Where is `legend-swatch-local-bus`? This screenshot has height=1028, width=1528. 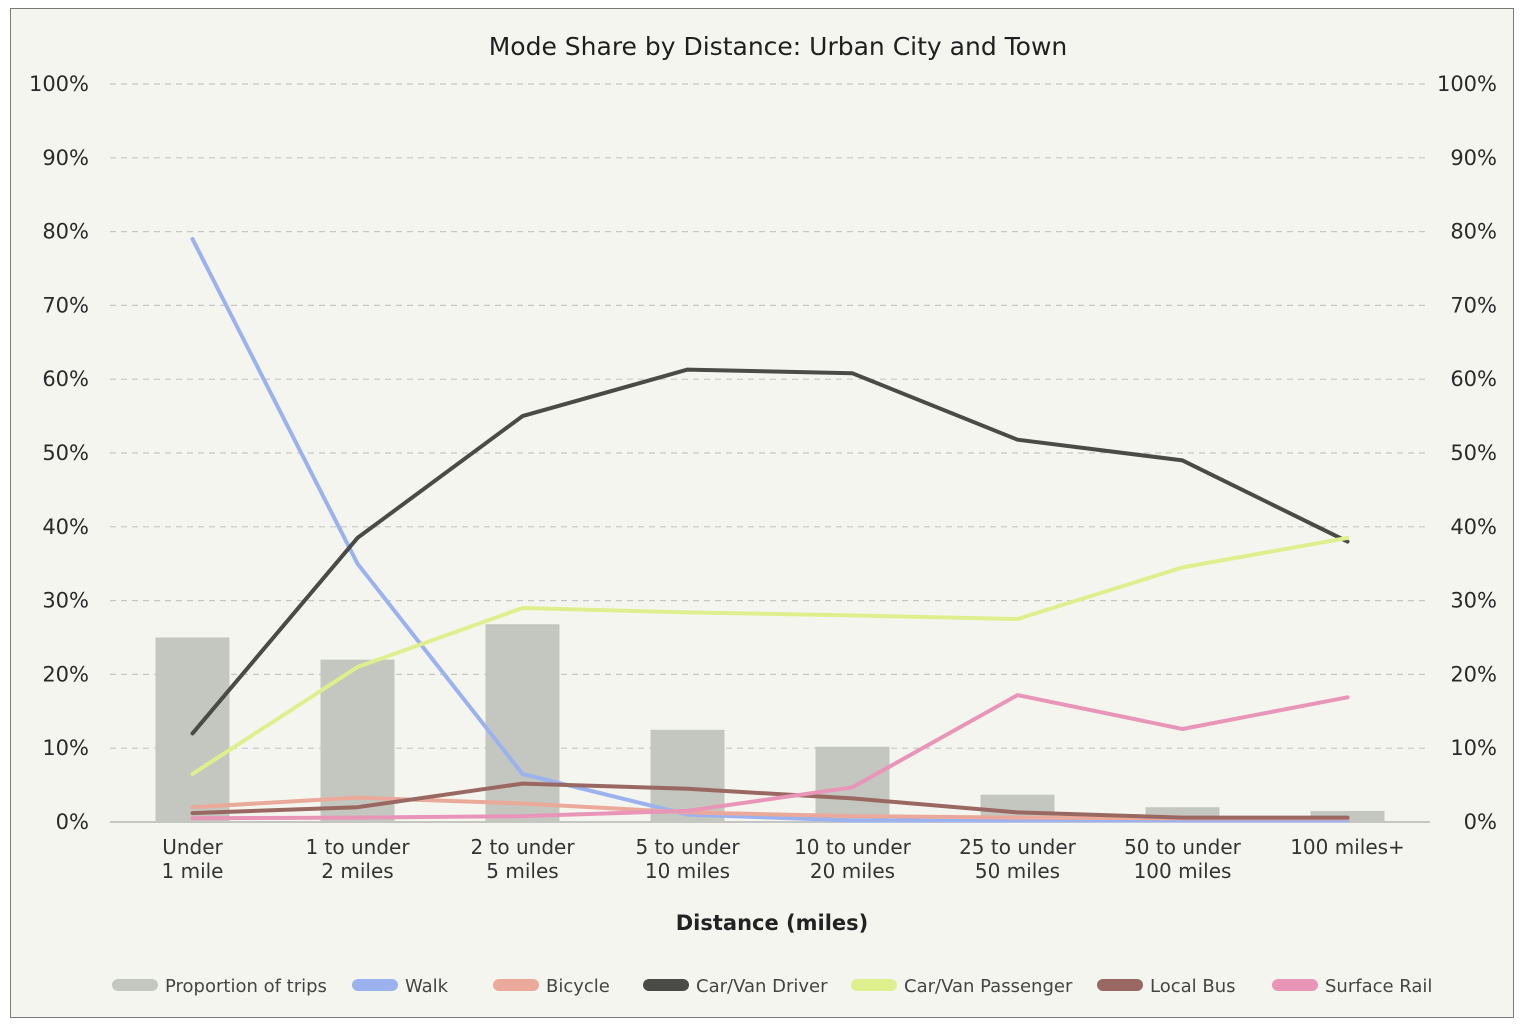 legend-swatch-local-bus is located at coordinates (1120, 985).